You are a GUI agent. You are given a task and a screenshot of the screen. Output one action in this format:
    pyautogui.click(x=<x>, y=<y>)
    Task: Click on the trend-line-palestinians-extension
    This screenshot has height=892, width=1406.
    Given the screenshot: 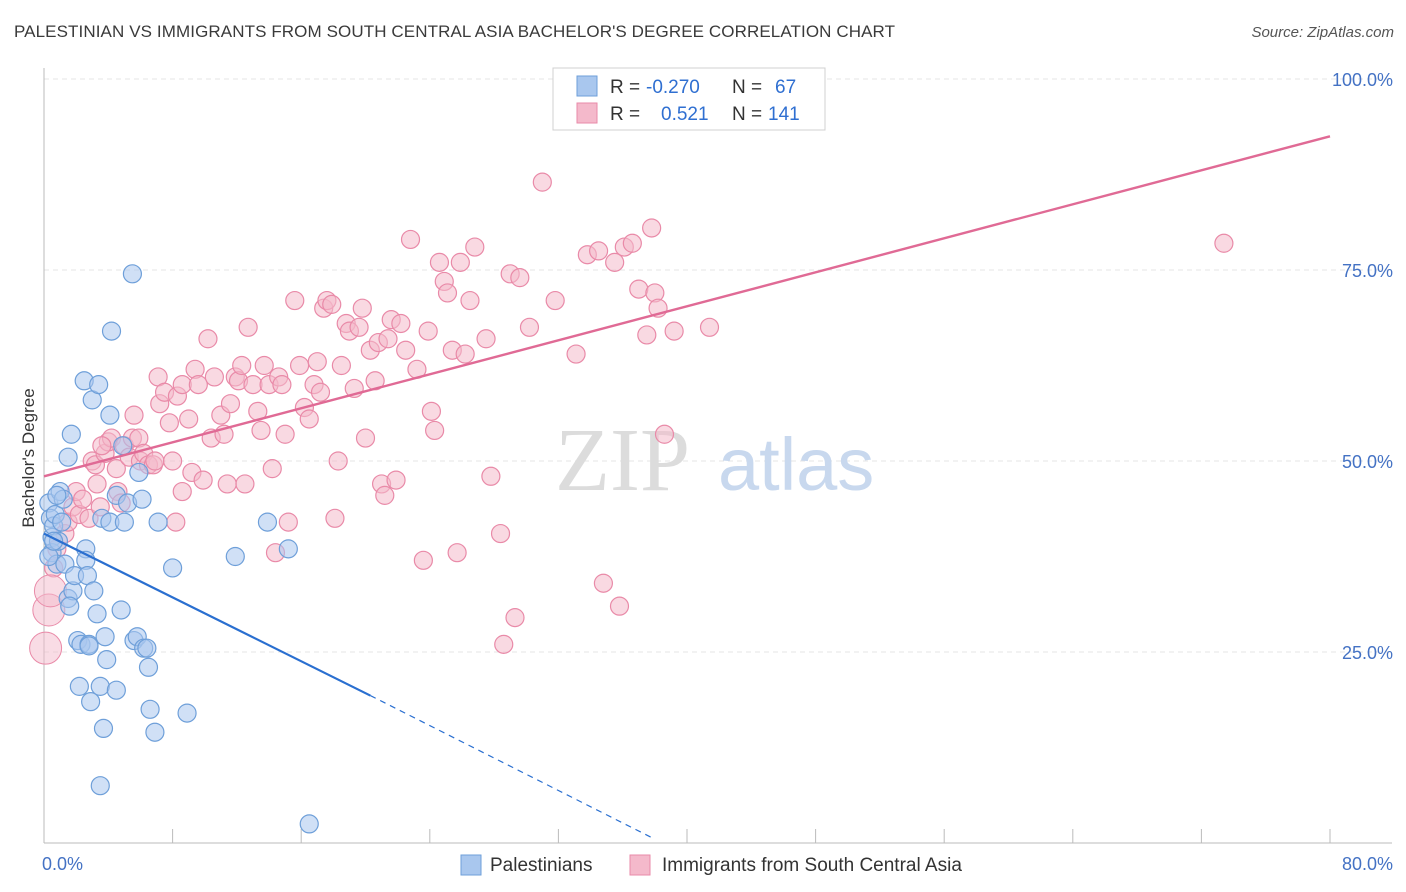 What is the action you would take?
    pyautogui.click(x=513, y=767)
    